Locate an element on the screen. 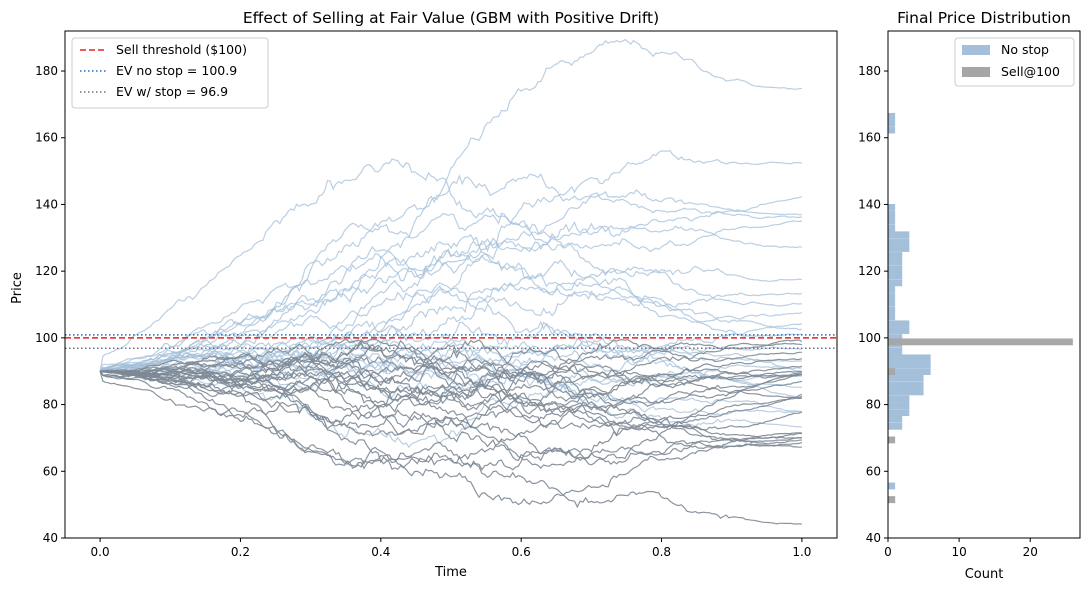  main-x-axis: 0.0 0.2 0.4 0.6 0.8 1.0 is located at coordinates (451, 548).